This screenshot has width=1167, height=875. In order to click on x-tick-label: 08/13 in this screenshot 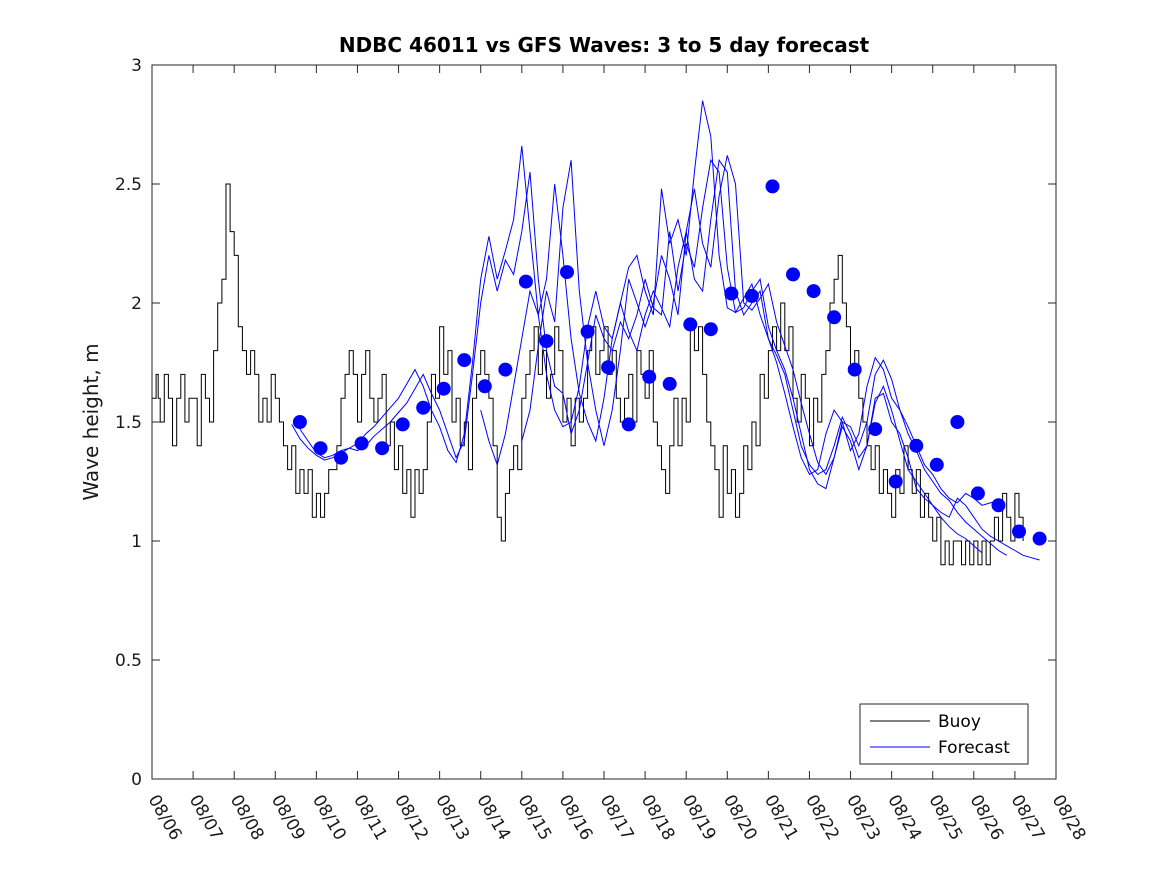, I will do `click(452, 818)`.